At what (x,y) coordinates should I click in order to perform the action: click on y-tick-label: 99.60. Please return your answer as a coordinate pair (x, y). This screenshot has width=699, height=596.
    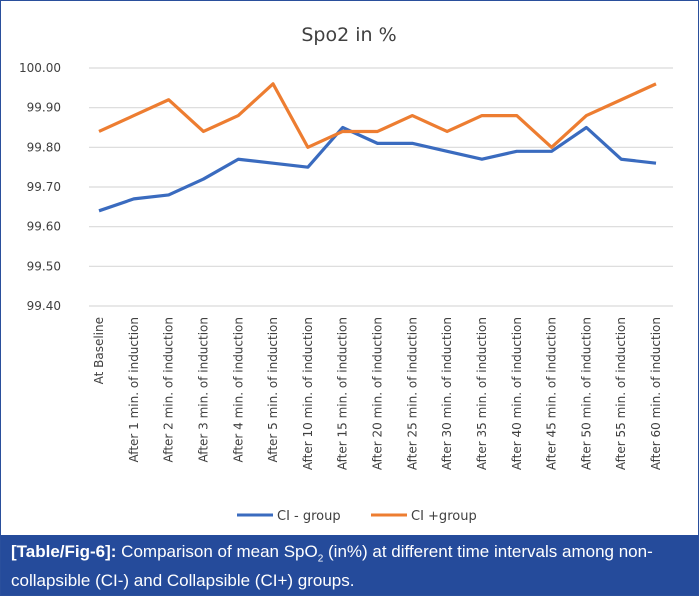
    Looking at the image, I should click on (44, 227).